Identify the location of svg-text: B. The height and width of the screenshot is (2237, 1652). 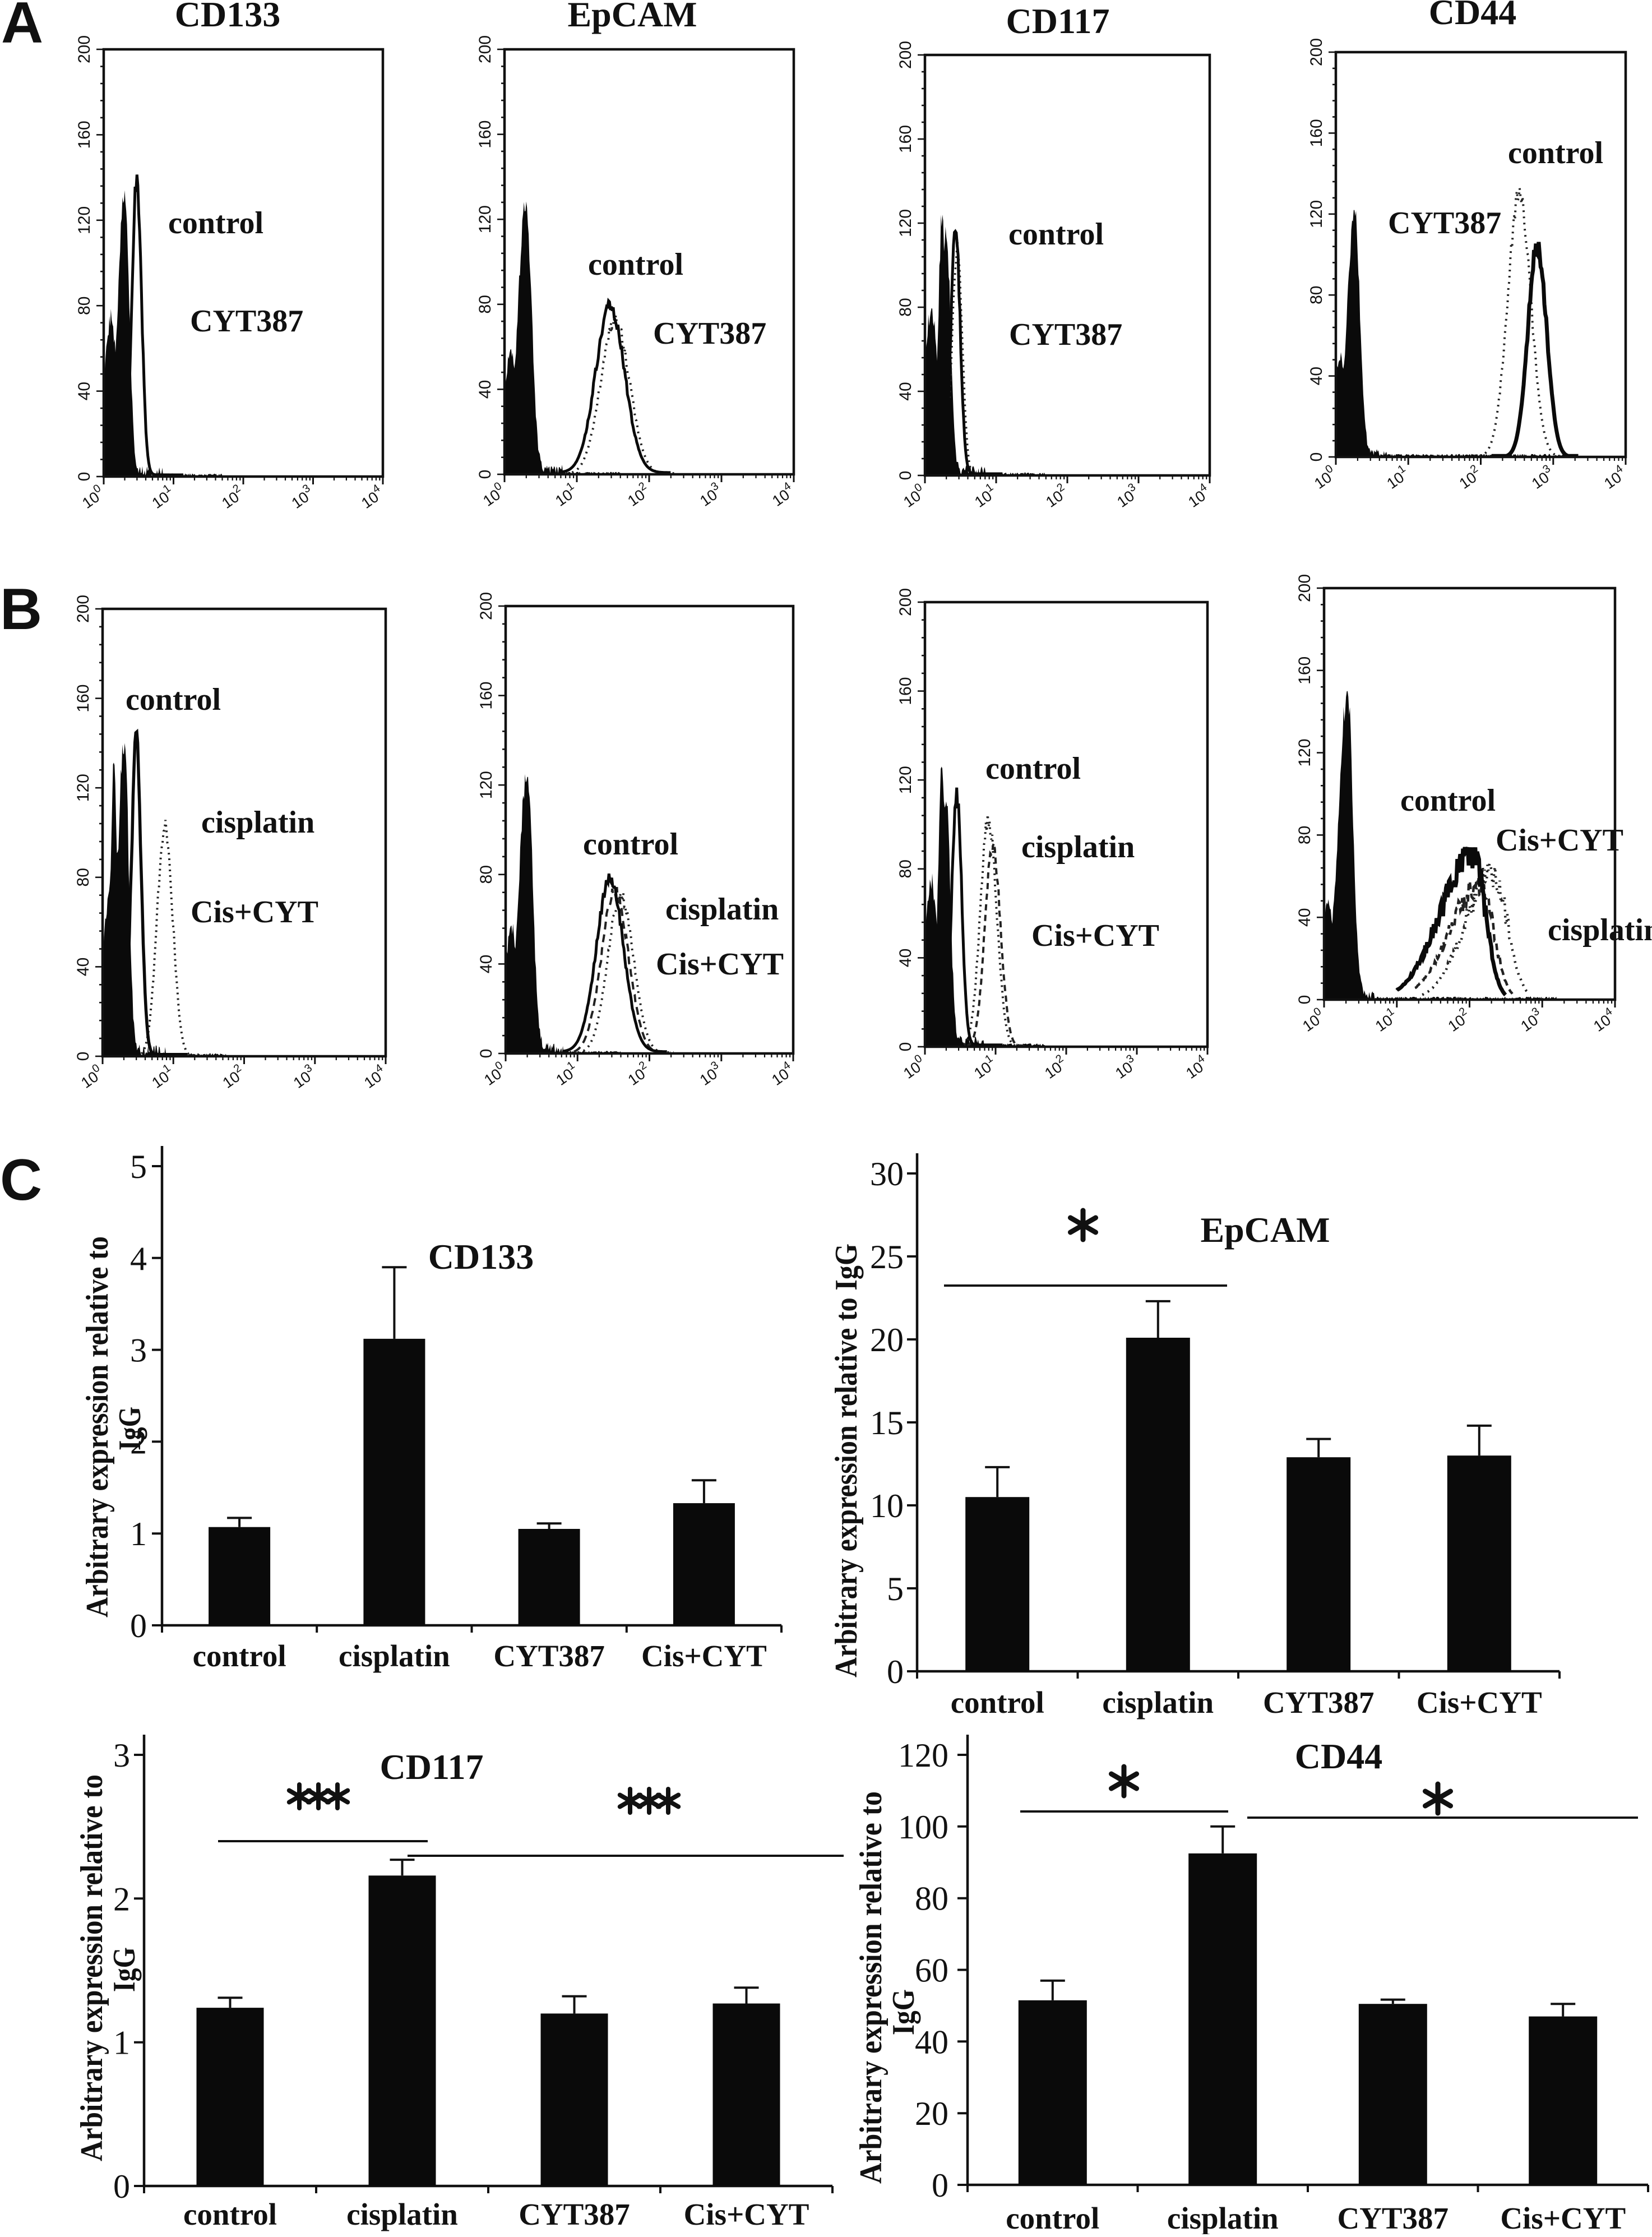
(21, 610).